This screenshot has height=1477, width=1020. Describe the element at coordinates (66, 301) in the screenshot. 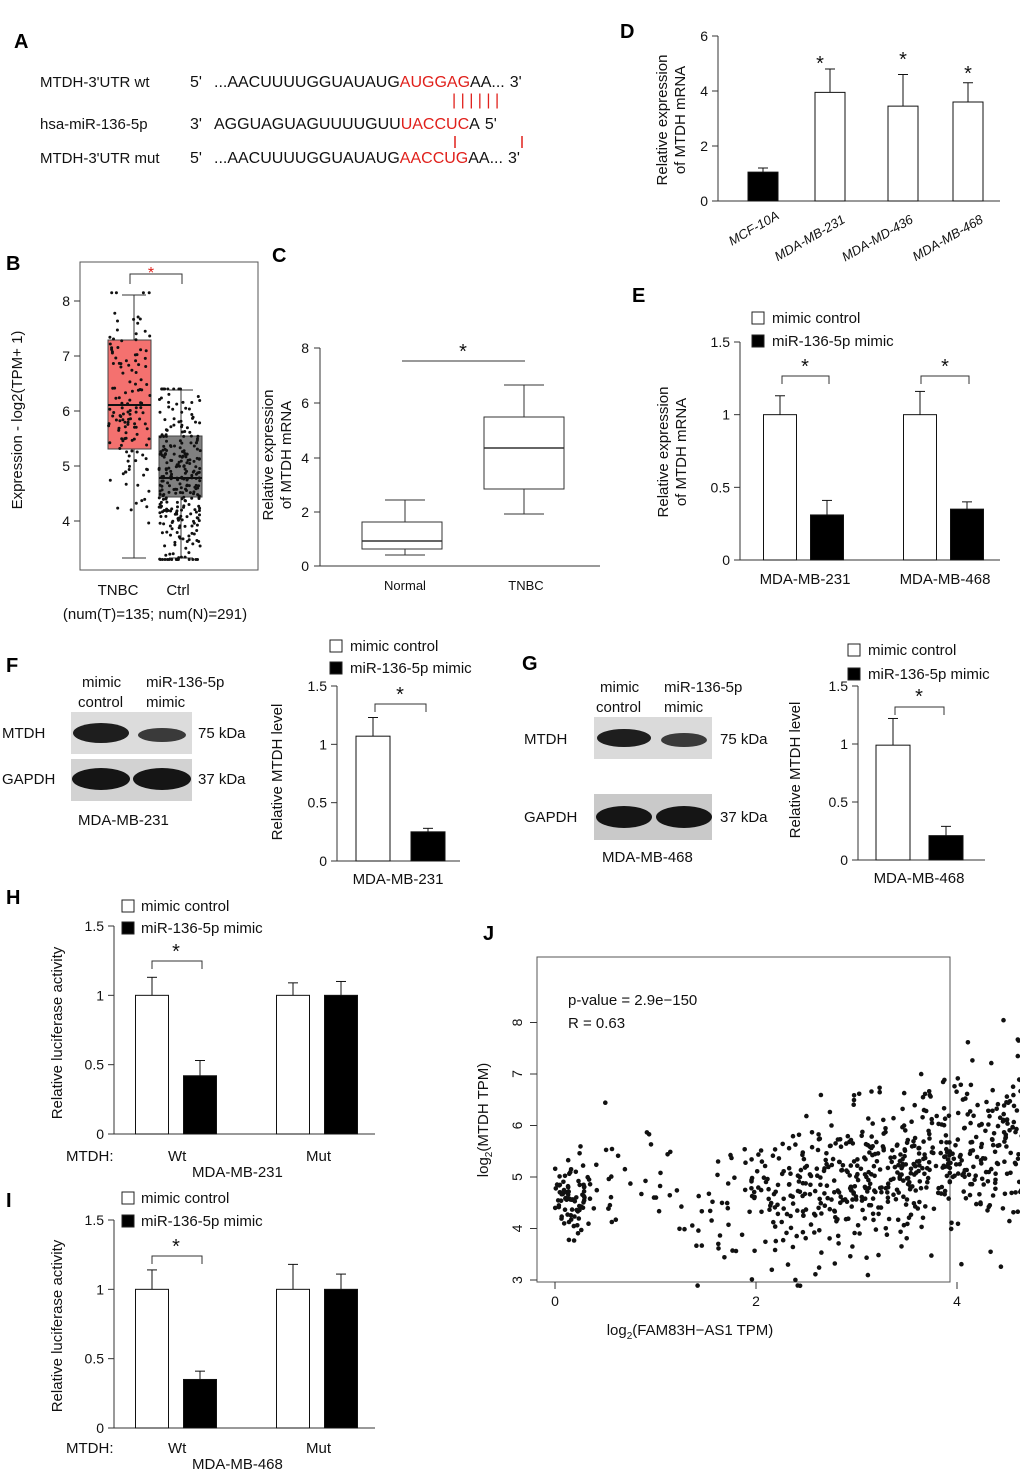

I see `panel-b-ytick-label-8: 8` at that location.